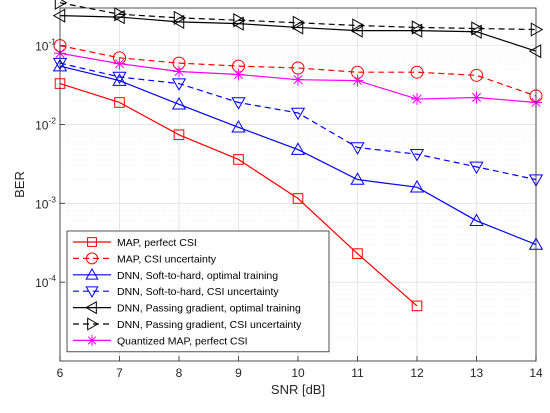  Describe the element at coordinates (298, 373) in the screenshot. I see `x-tick-label: 10` at that location.